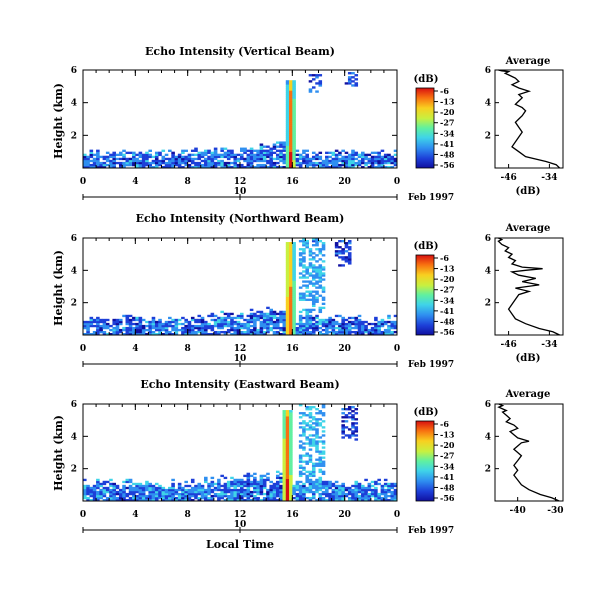 The height and width of the screenshot is (598, 613). What do you see at coordinates (447, 332) in the screenshot?
I see `colorbar-tick-label: -56` at bounding box center [447, 332].